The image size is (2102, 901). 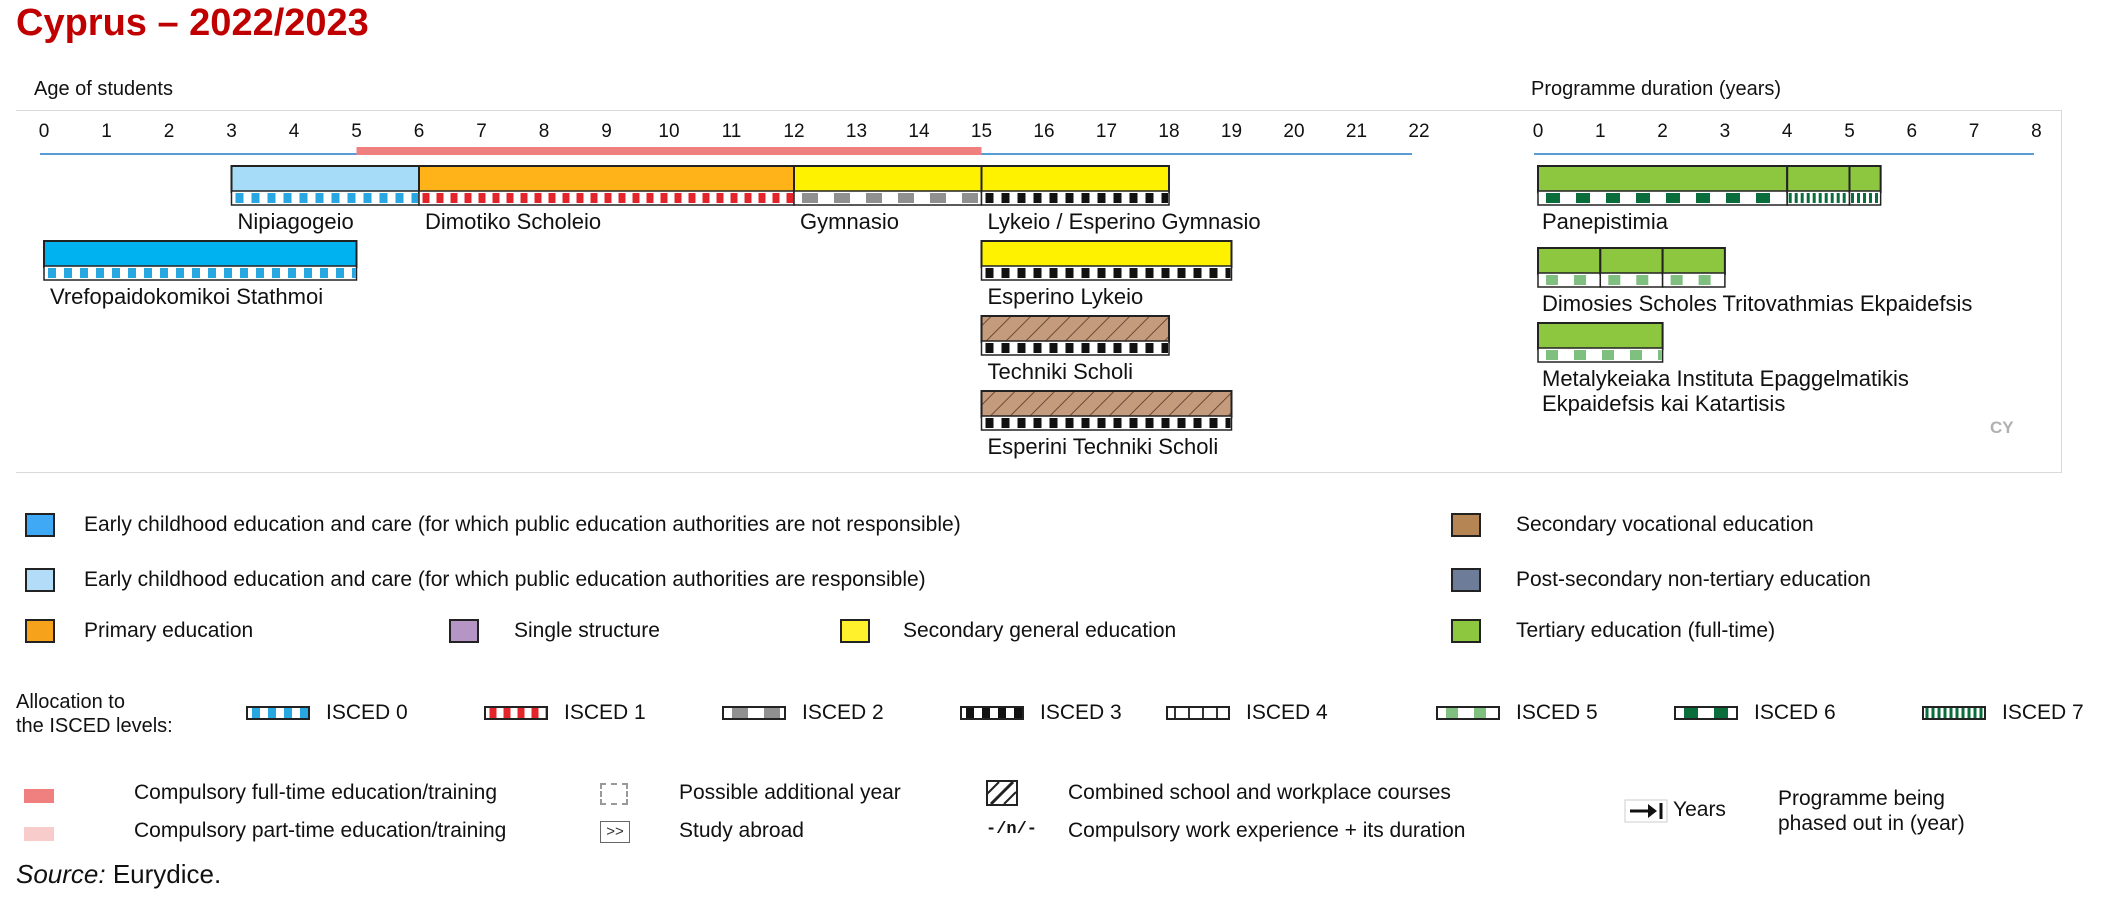 I want to click on age-tick-label: 10, so click(x=669, y=131).